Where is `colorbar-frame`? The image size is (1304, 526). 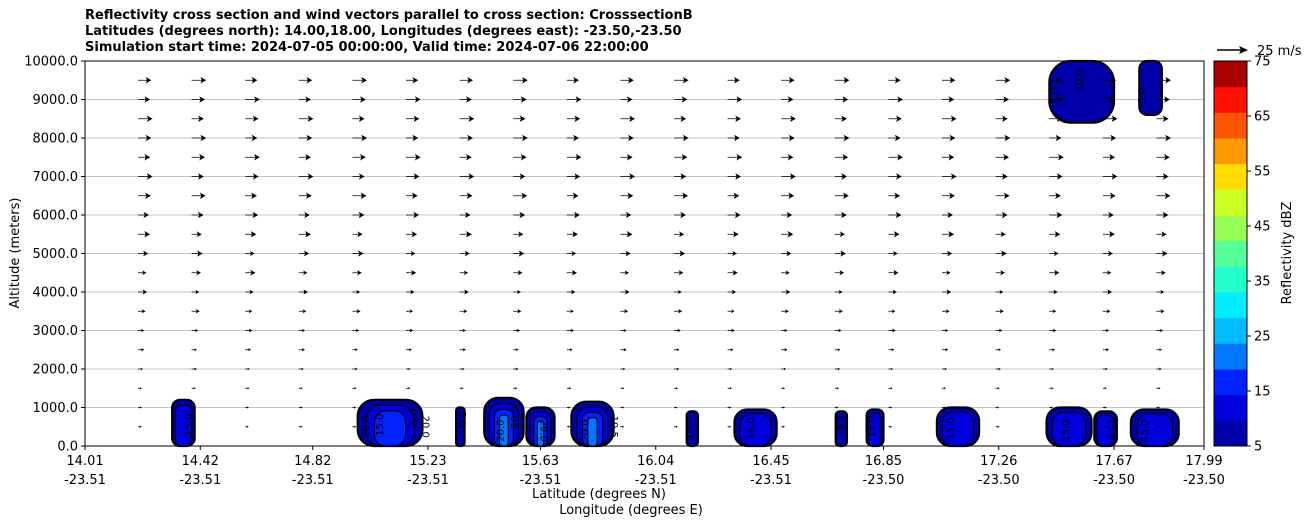 colorbar-frame is located at coordinates (1230, 253).